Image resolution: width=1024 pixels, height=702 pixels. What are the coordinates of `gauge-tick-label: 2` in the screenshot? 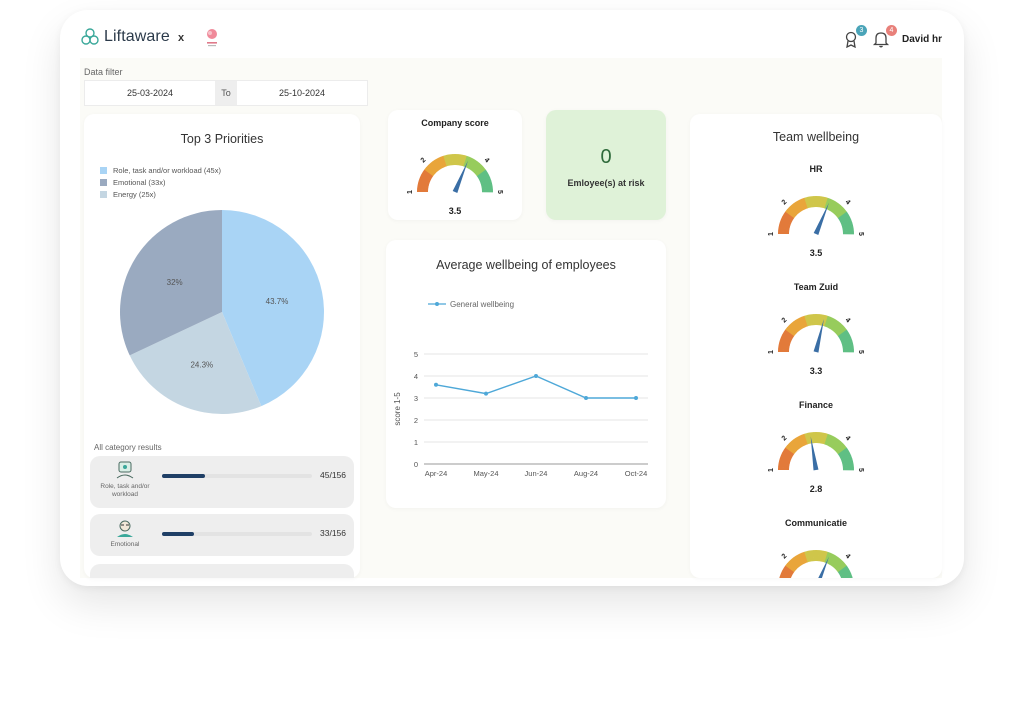 It's located at (785, 321).